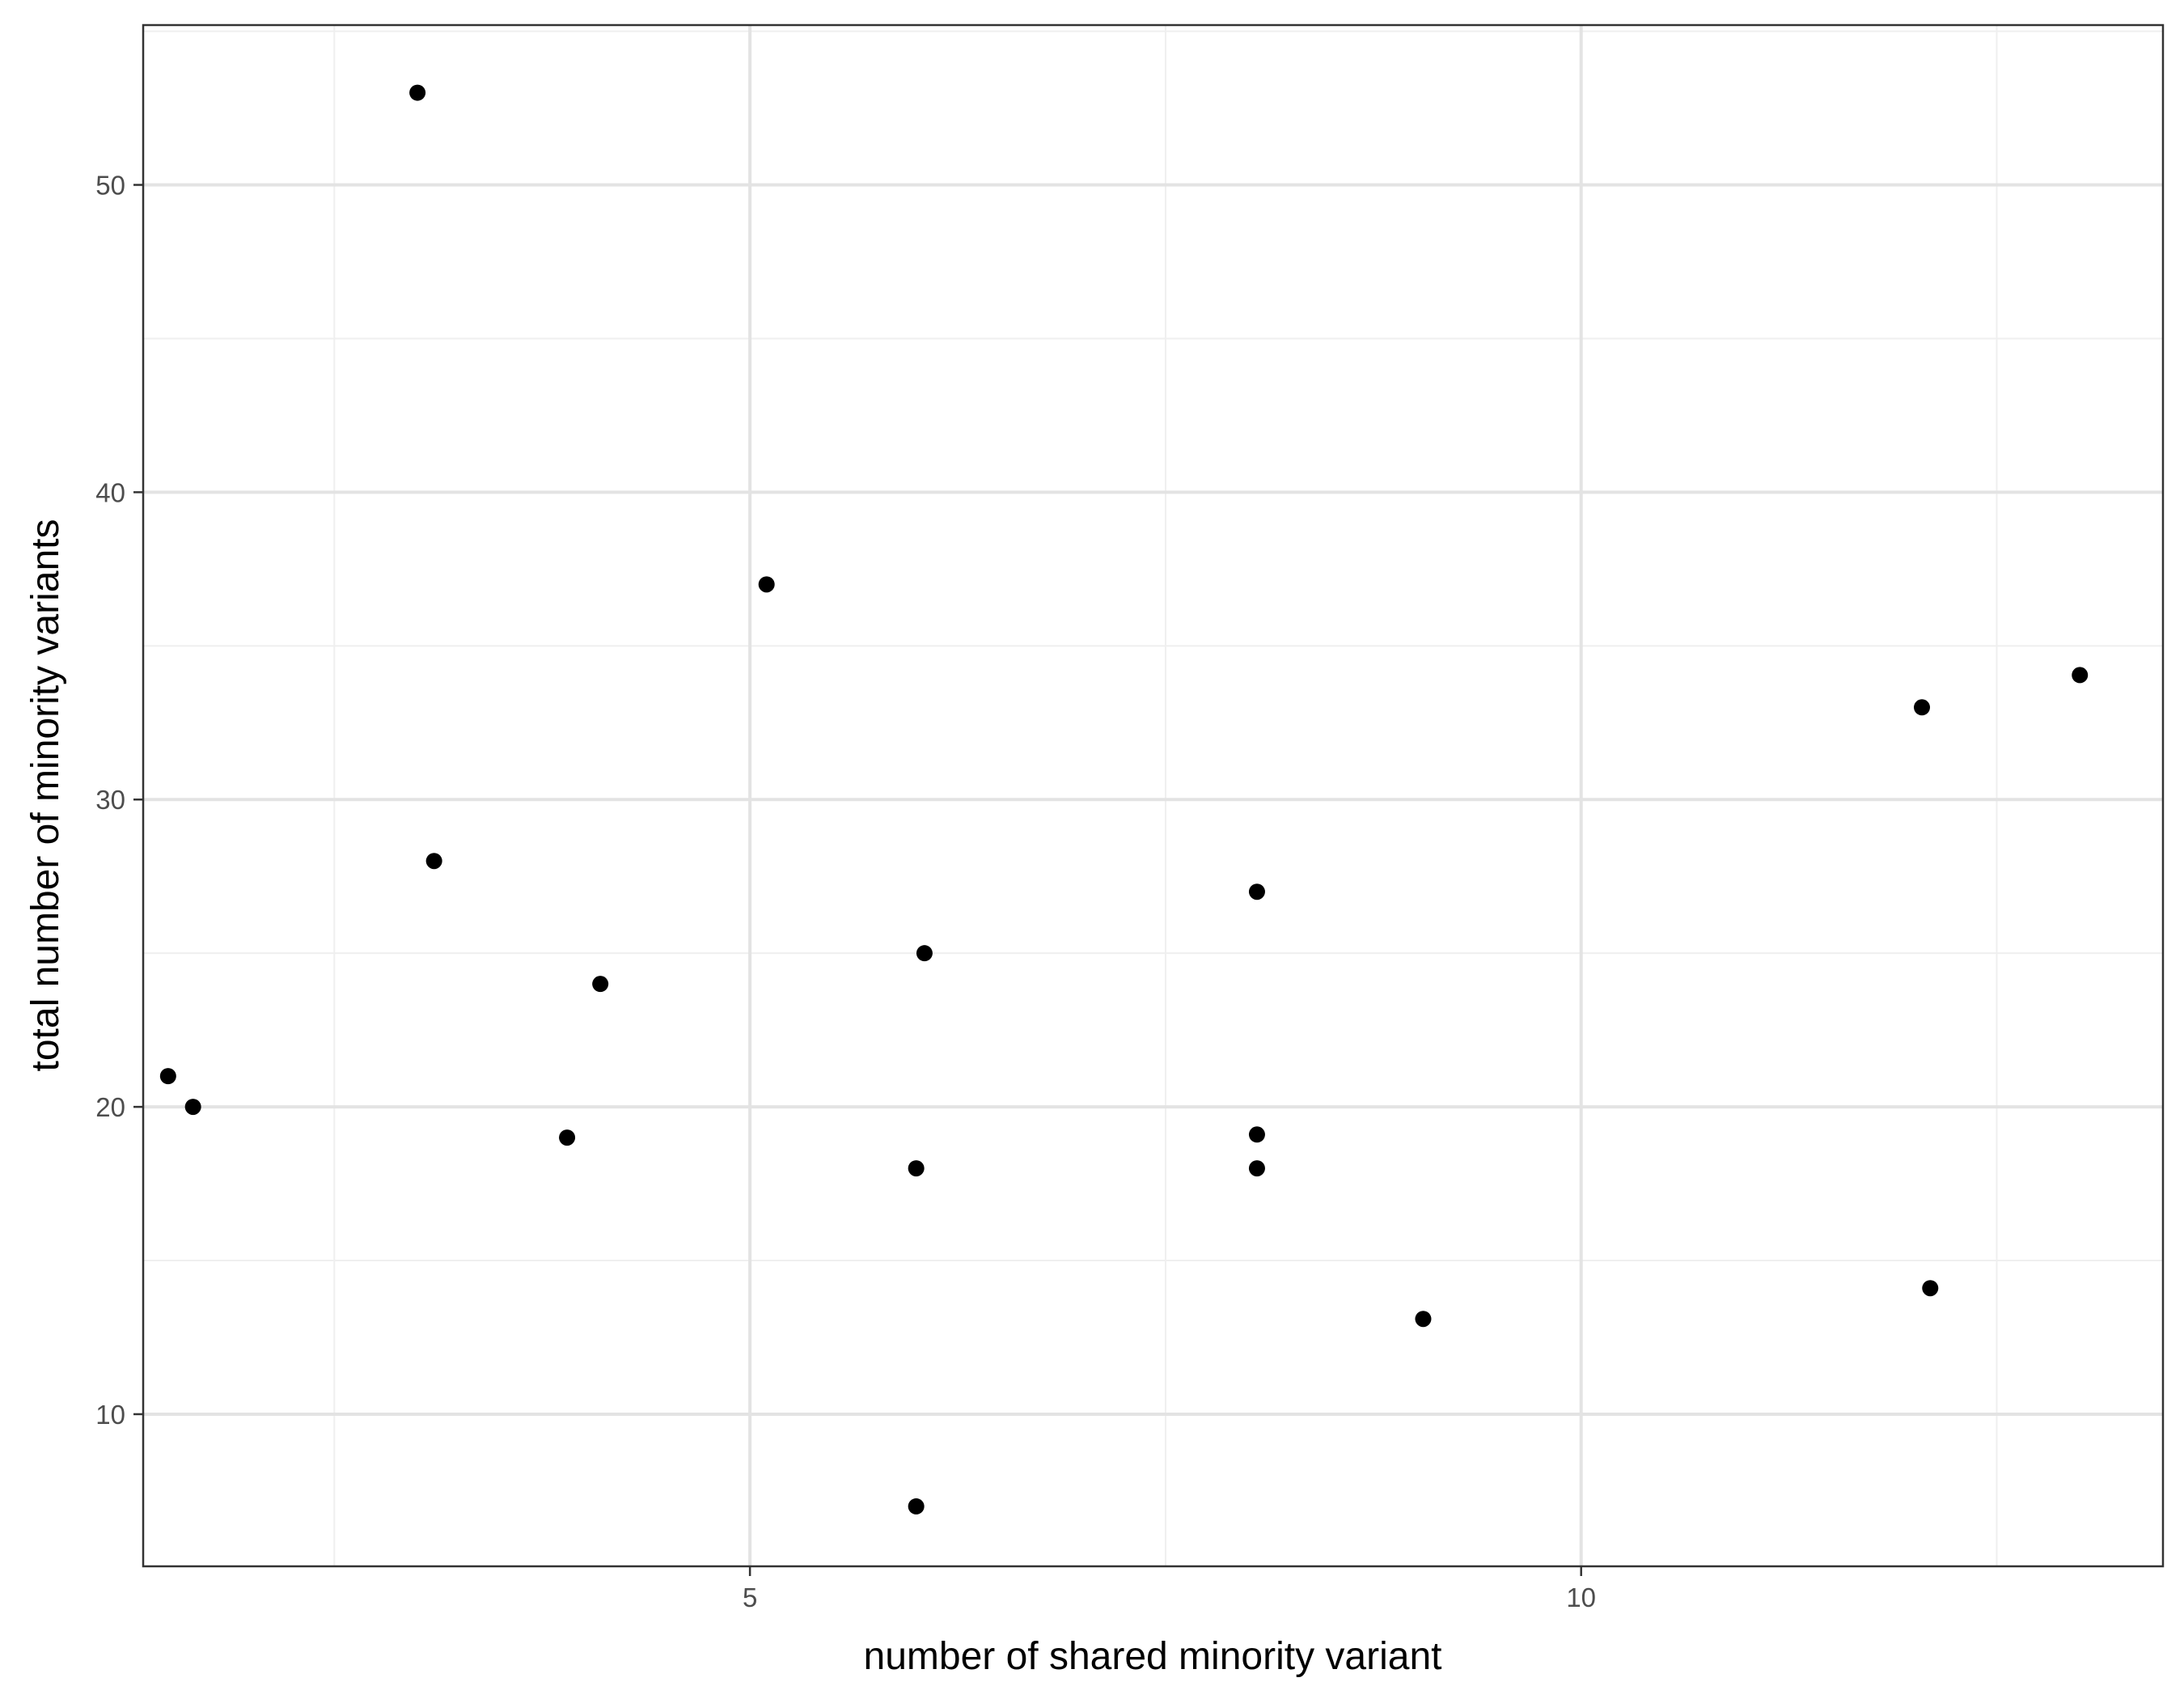 The image size is (2184, 1699). Describe the element at coordinates (110, 1415) in the screenshot. I see `y-tick-label: 10` at that location.